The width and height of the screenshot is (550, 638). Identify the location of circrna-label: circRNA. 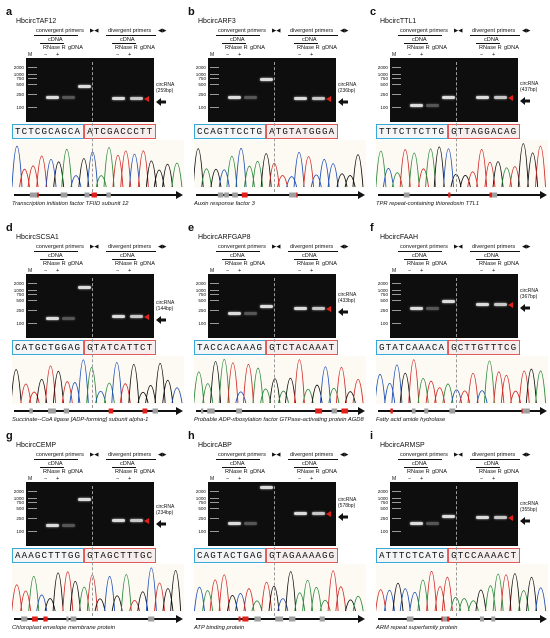
(529, 504).